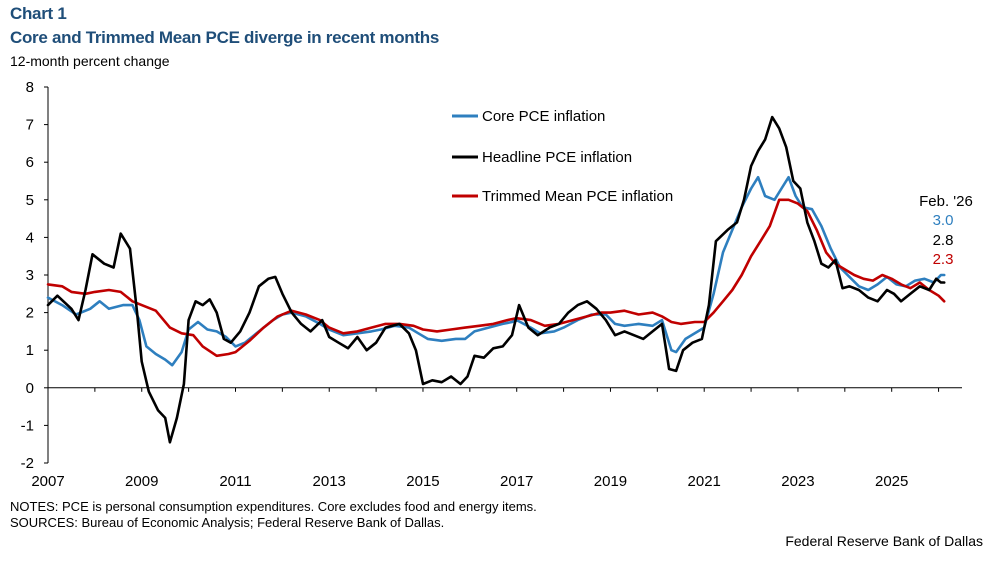  Describe the element at coordinates (610, 481) in the screenshot. I see `x-tick-label: 2019` at that location.